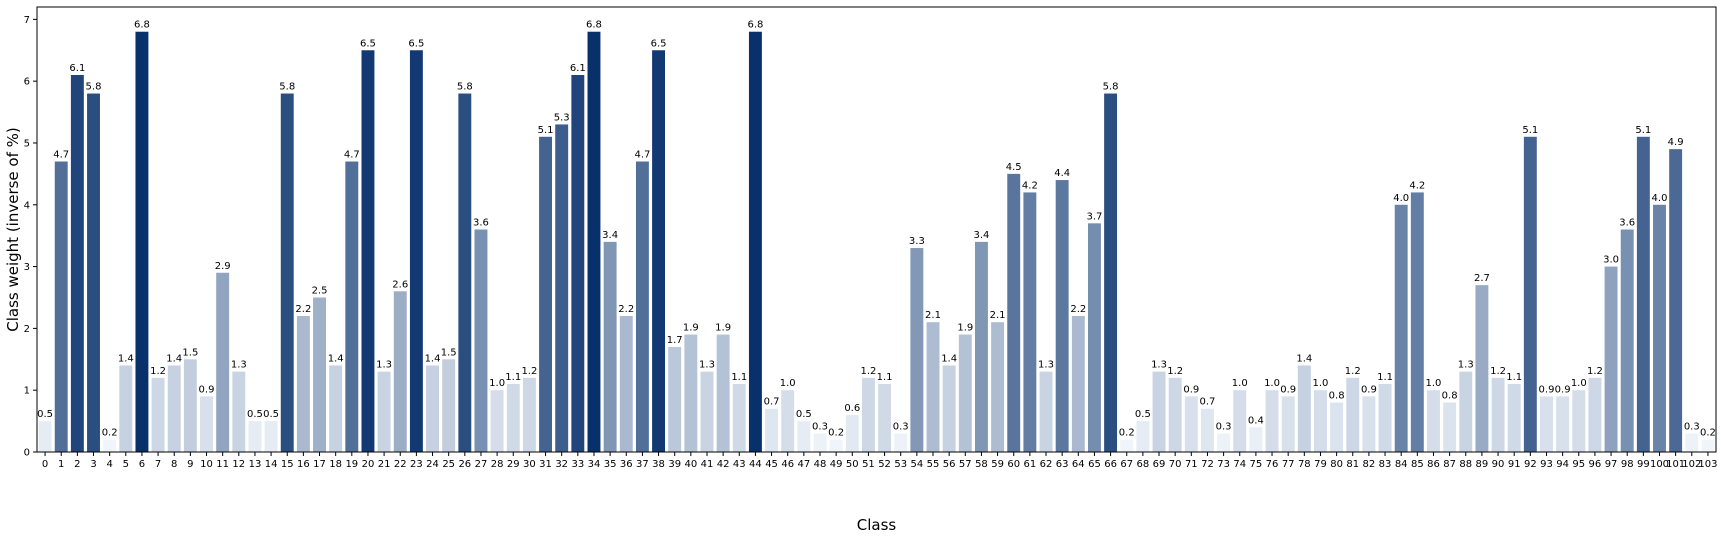  Describe the element at coordinates (271, 464) in the screenshot. I see `x-tick-label: 14` at that location.